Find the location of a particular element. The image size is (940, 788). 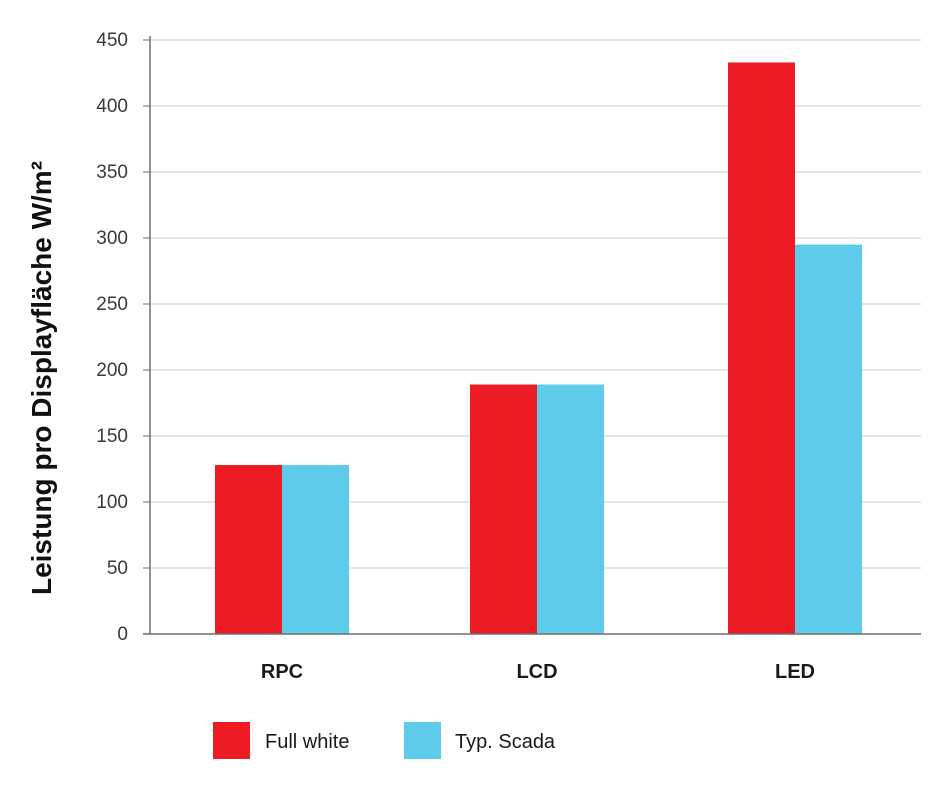

y-tick-label: 0 is located at coordinates (122, 634).